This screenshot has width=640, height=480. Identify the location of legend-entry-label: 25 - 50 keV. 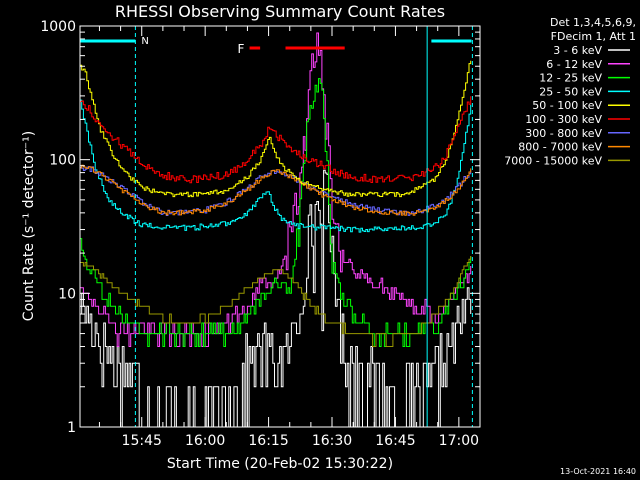
(570, 91).